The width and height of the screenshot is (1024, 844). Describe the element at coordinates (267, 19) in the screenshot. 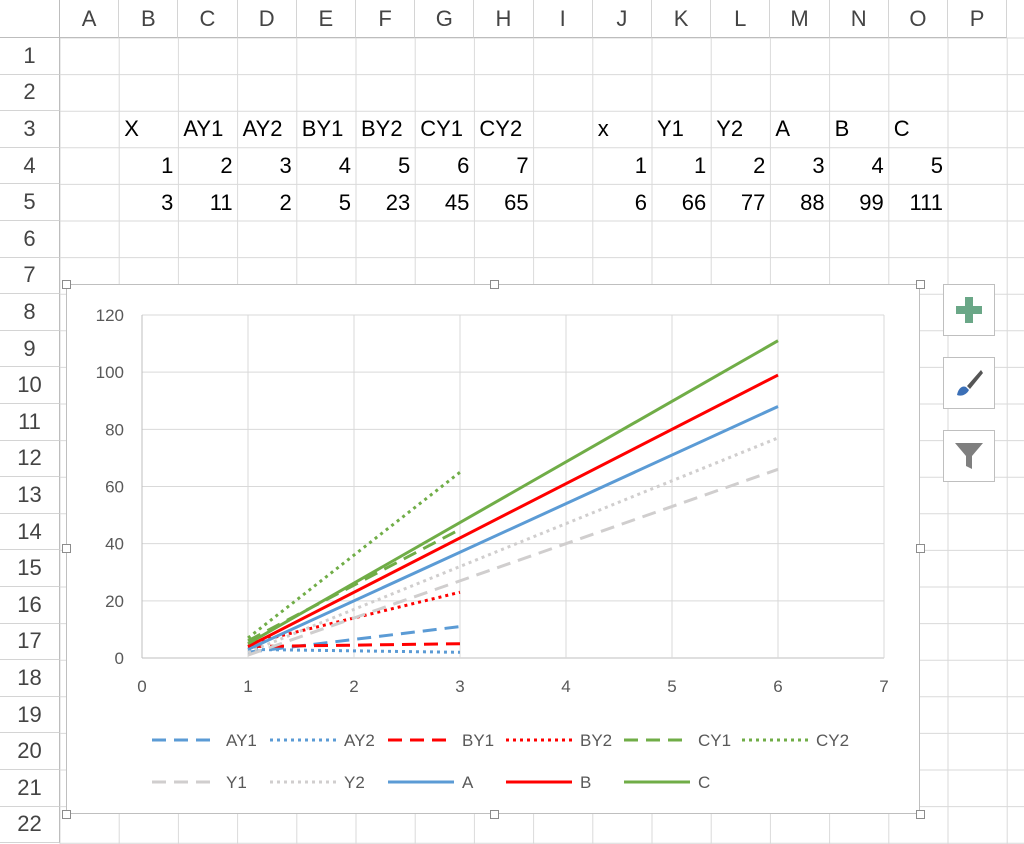

I see `column-header-D: D` at that location.